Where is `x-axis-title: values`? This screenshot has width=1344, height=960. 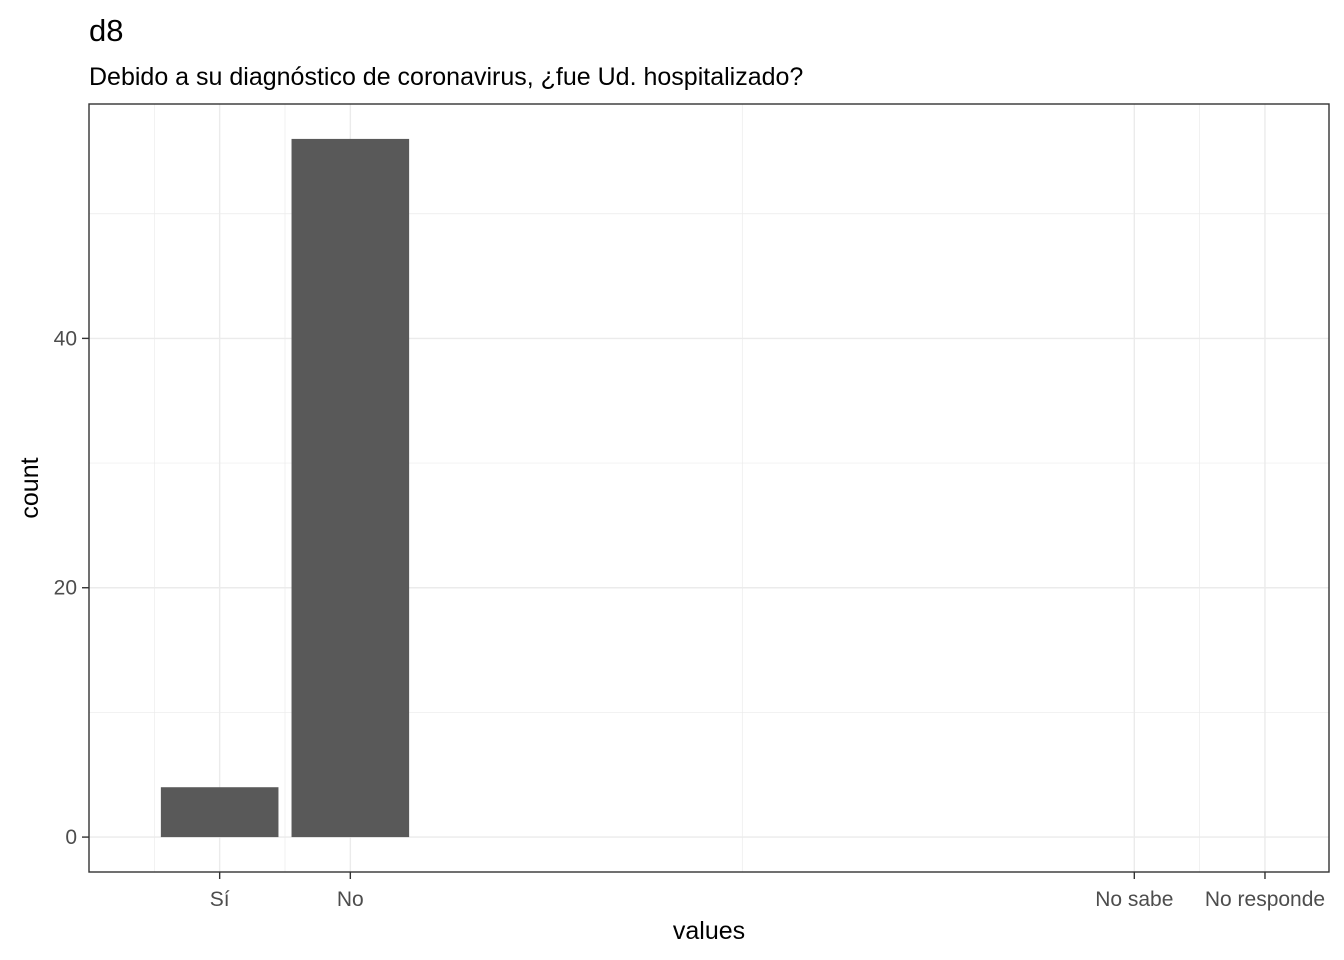
x-axis-title: values is located at coordinates (709, 931).